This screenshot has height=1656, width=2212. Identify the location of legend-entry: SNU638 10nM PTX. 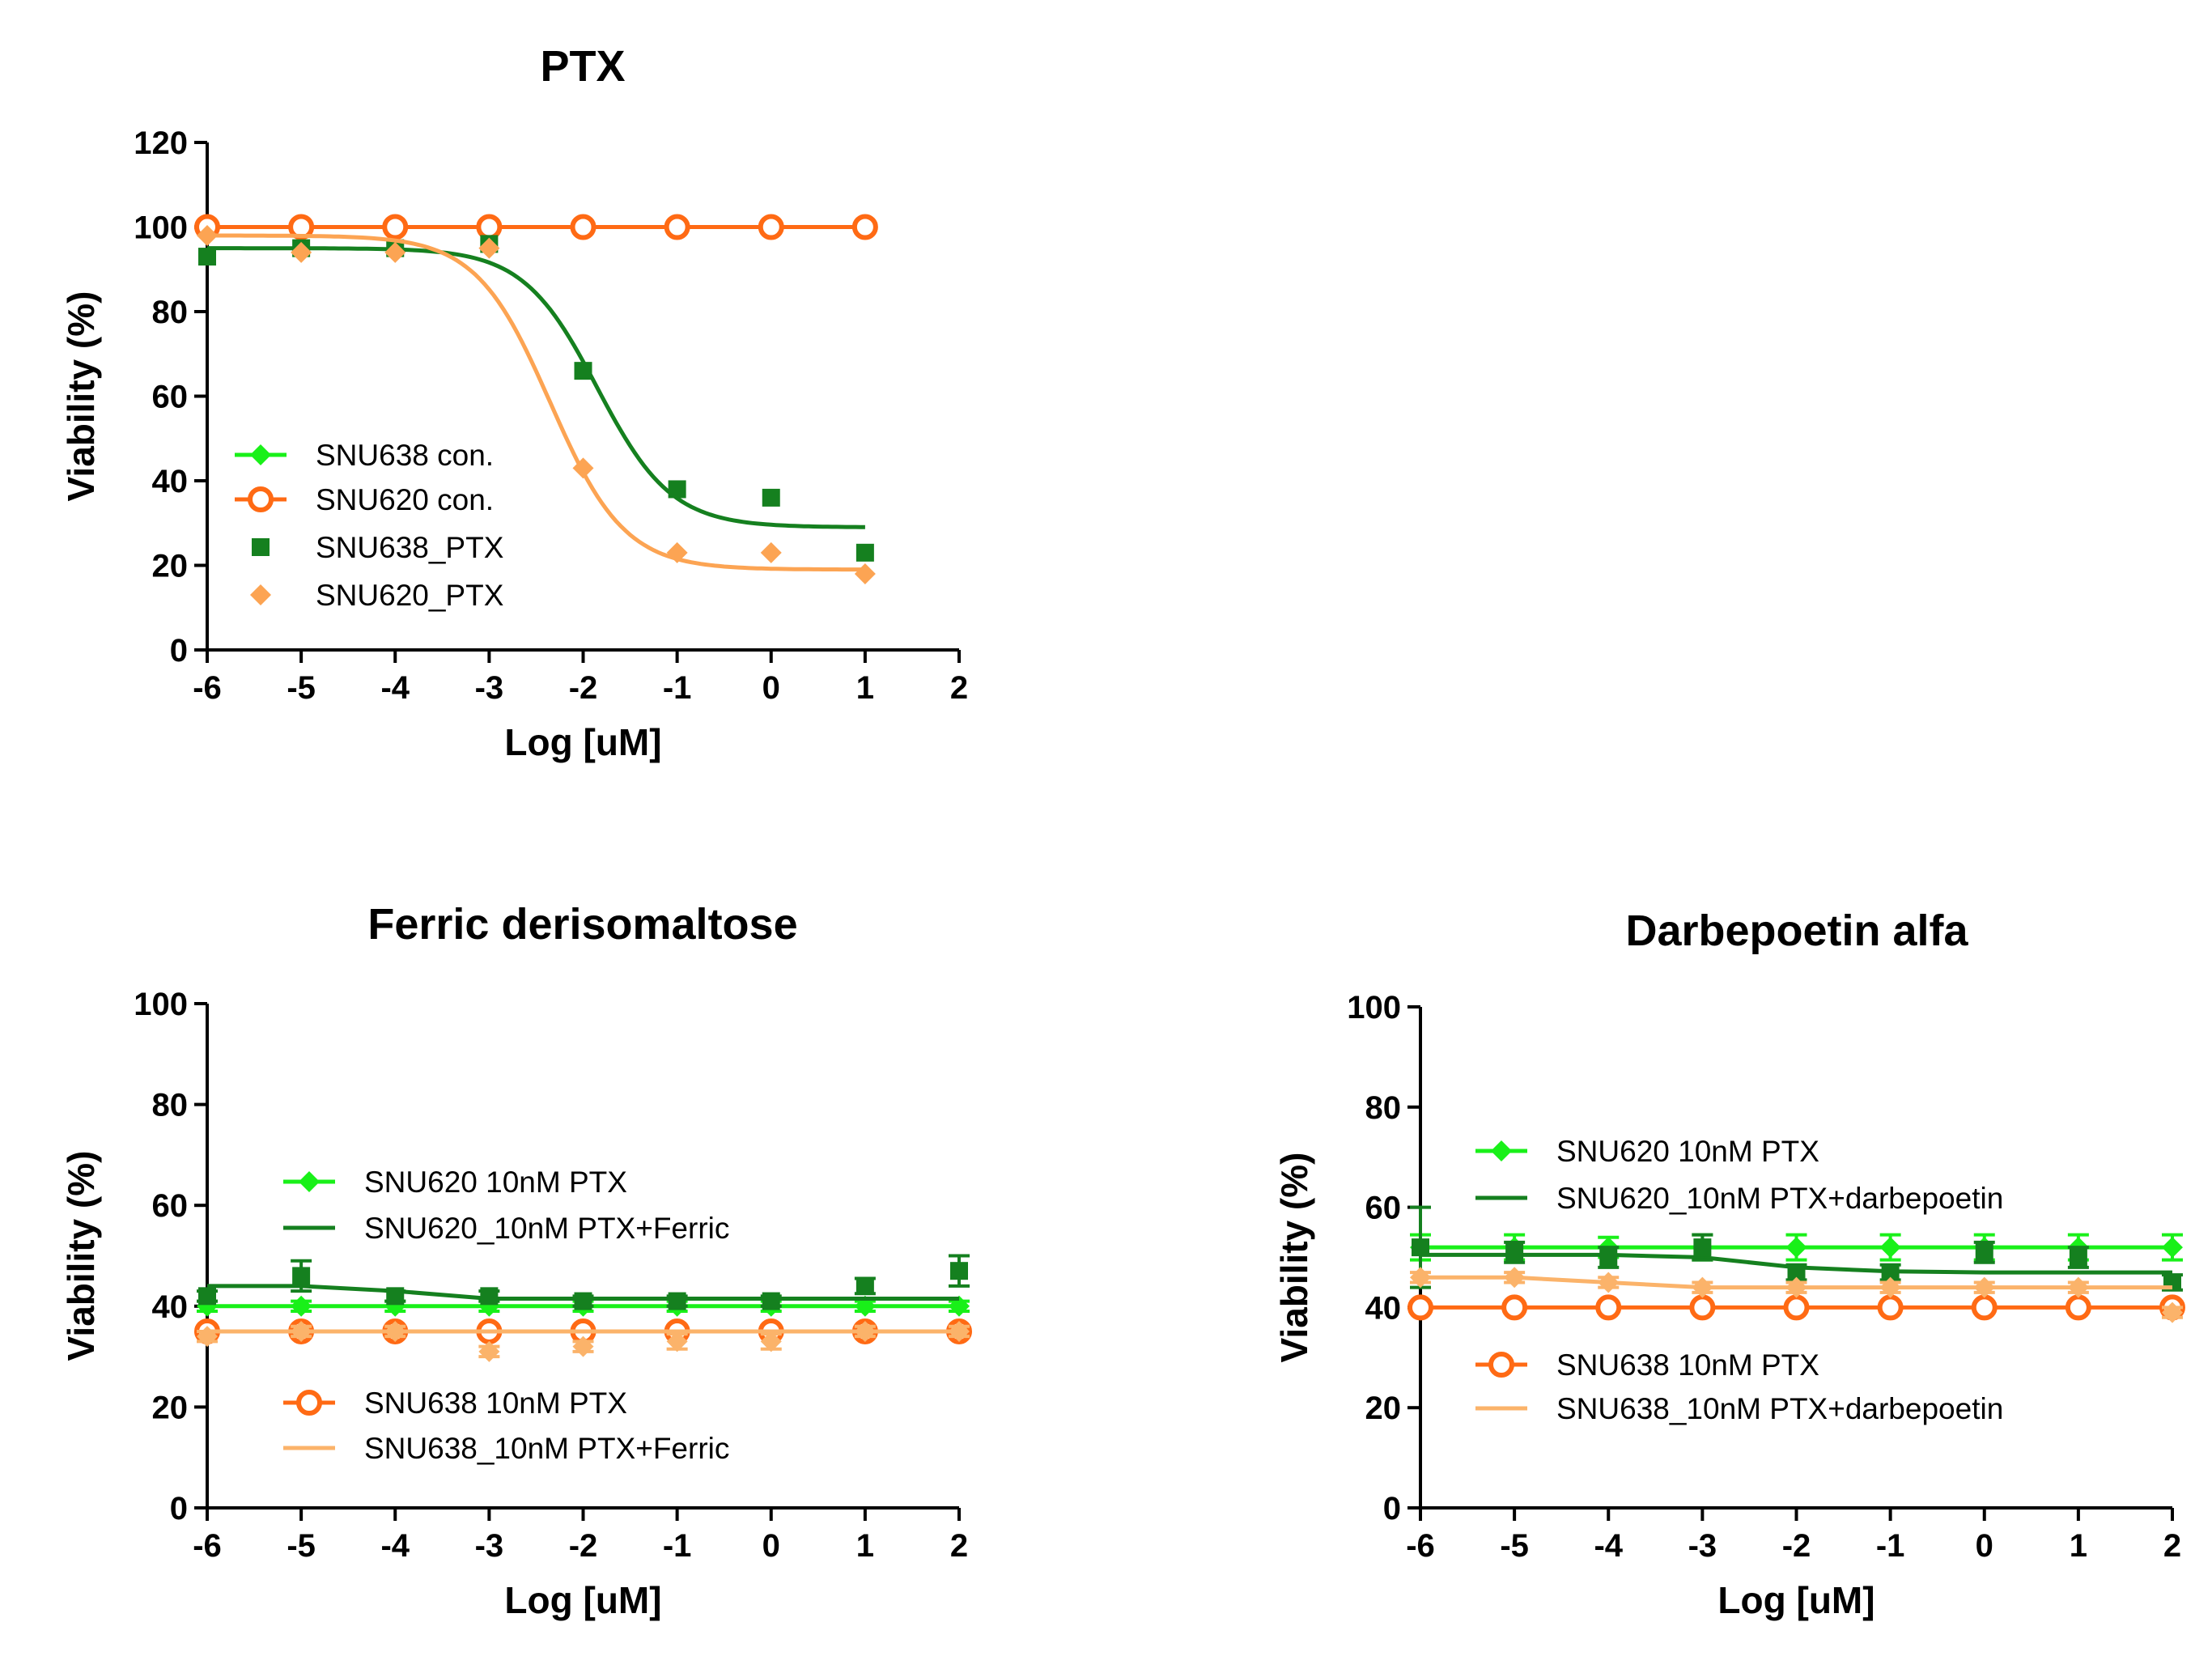
(455, 1403).